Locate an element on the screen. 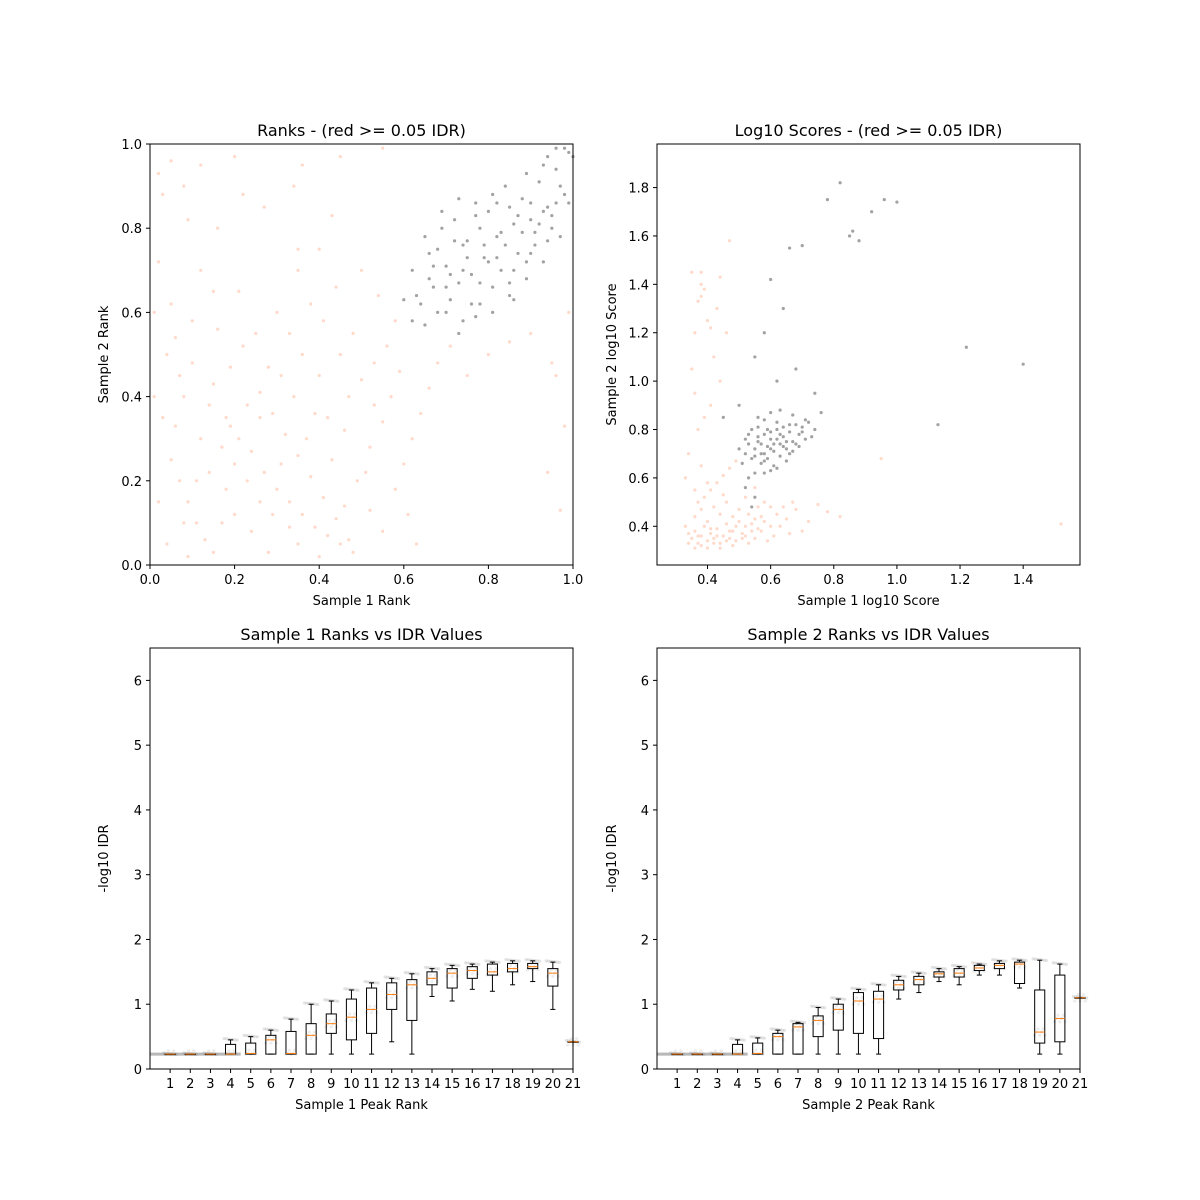  x-tick-label: 14 is located at coordinates (939, 1084).